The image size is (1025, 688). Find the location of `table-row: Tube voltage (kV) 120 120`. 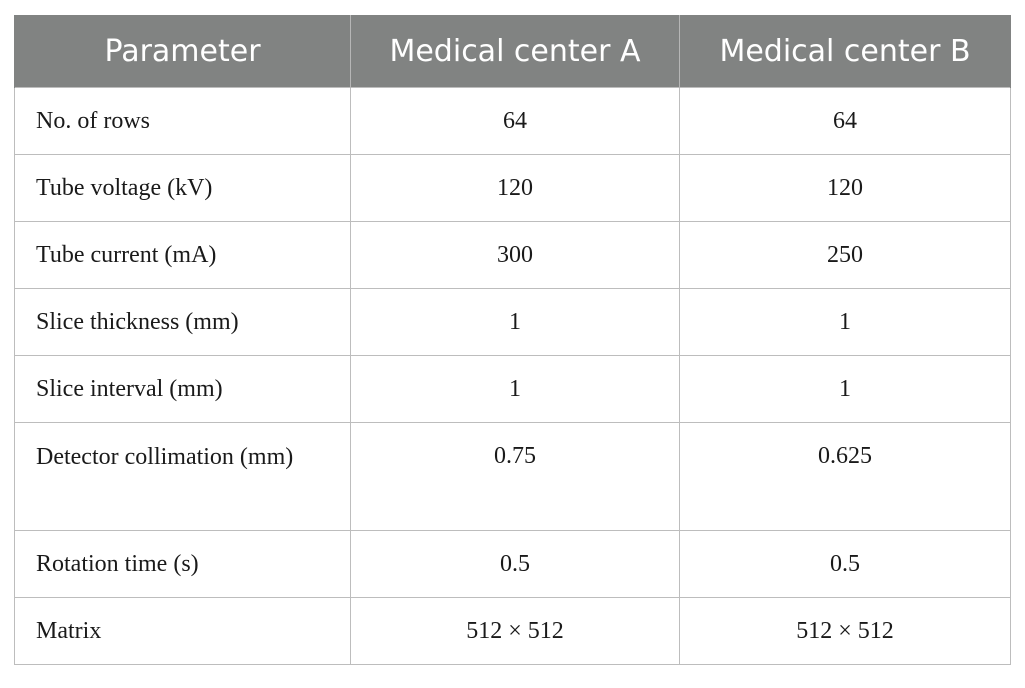

table-row: Tube voltage (kV) 120 120 is located at coordinates (512, 188).